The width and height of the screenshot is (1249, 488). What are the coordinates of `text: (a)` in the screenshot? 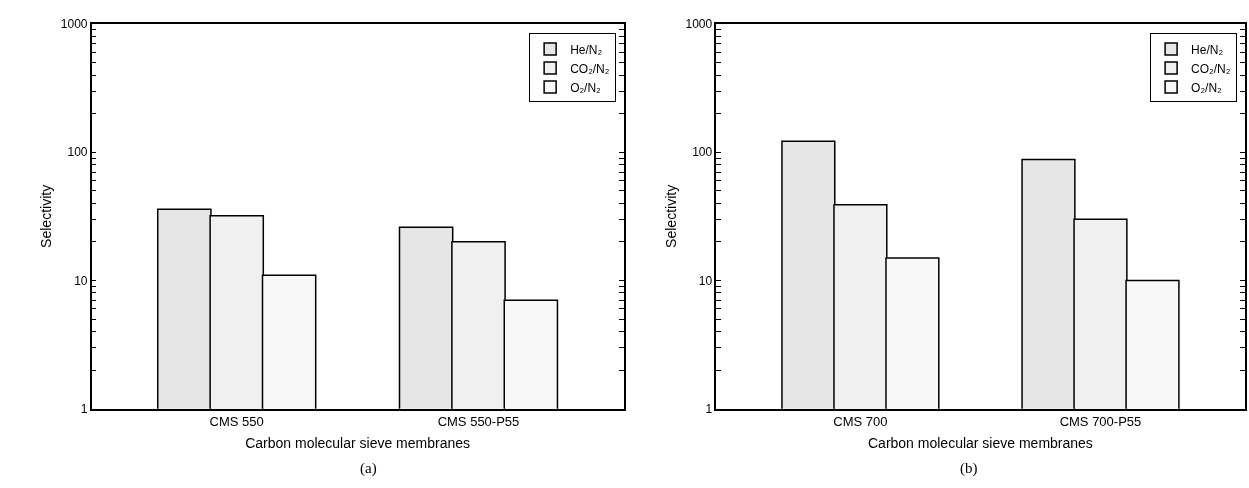 It's located at (368, 468).